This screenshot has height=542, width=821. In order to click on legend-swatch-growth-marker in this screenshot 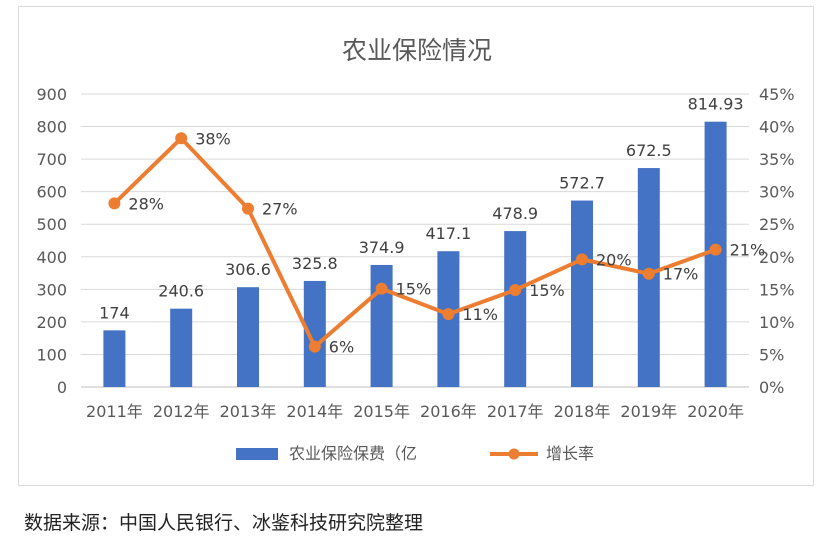, I will do `click(514, 454)`.